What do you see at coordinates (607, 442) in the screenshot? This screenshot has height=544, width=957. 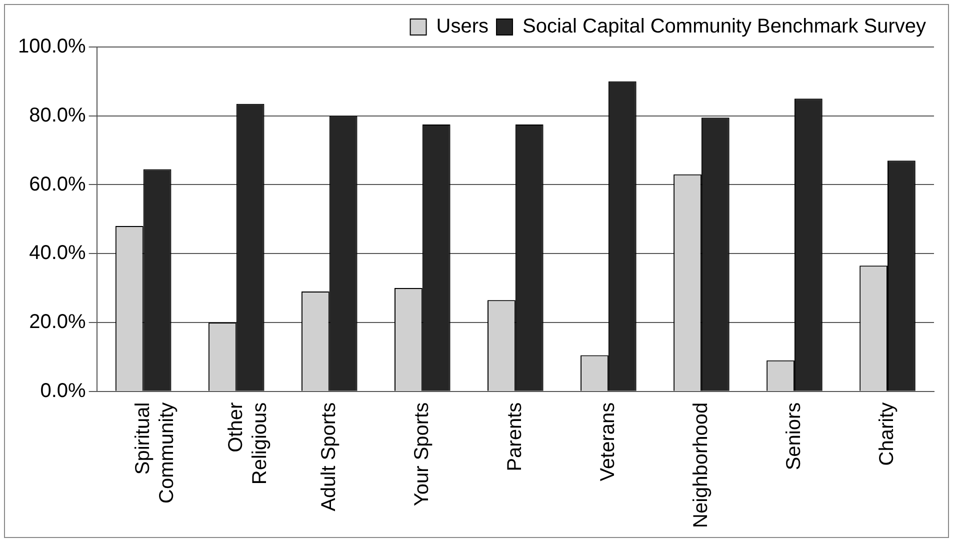 I see `x-tick-label: Veterans` at bounding box center [607, 442].